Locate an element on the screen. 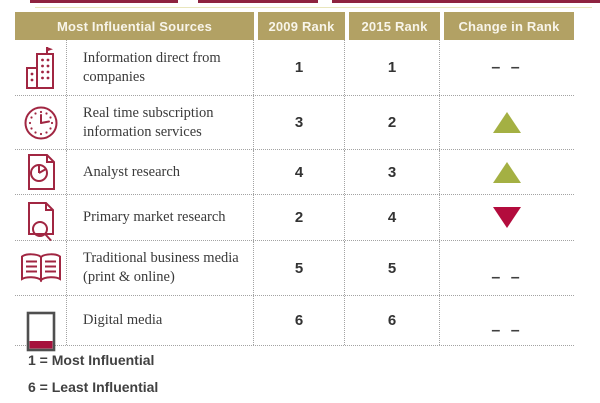  clock-icon is located at coordinates (40, 122).